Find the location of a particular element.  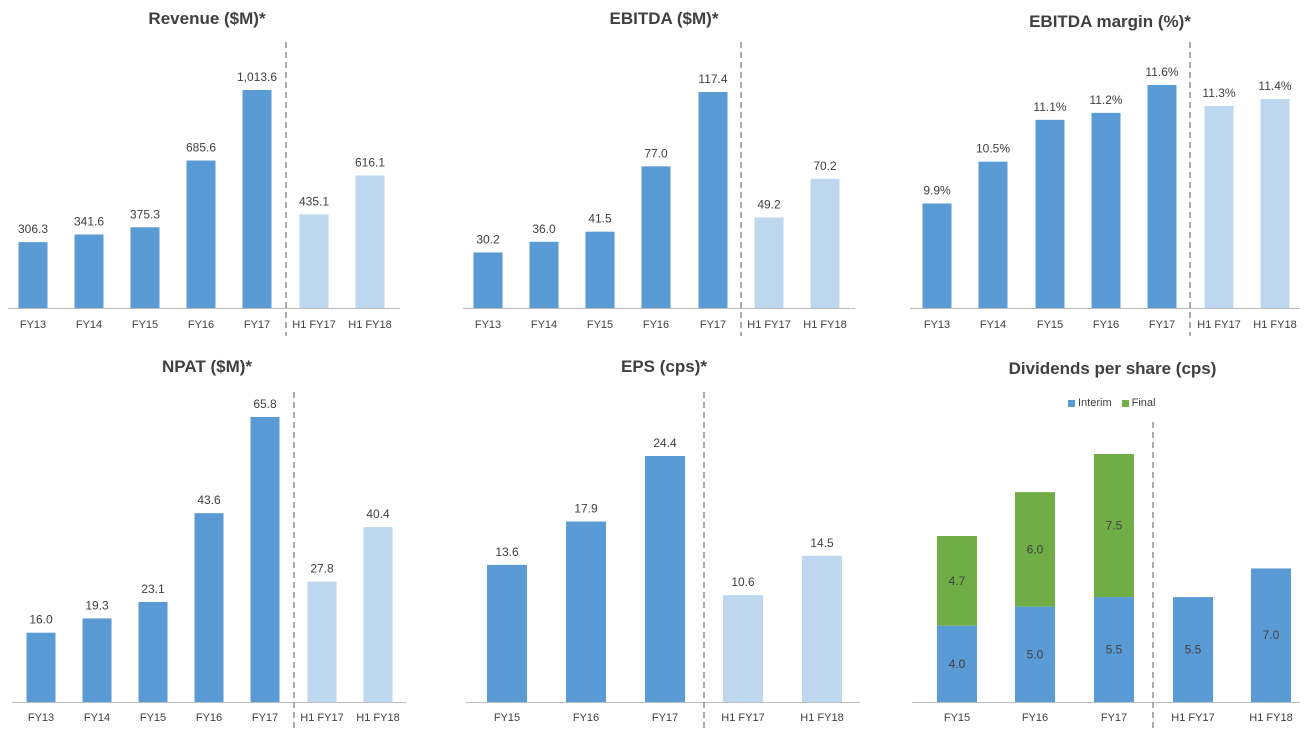

chart-title: Revenue ($M)* is located at coordinates (207, 18).